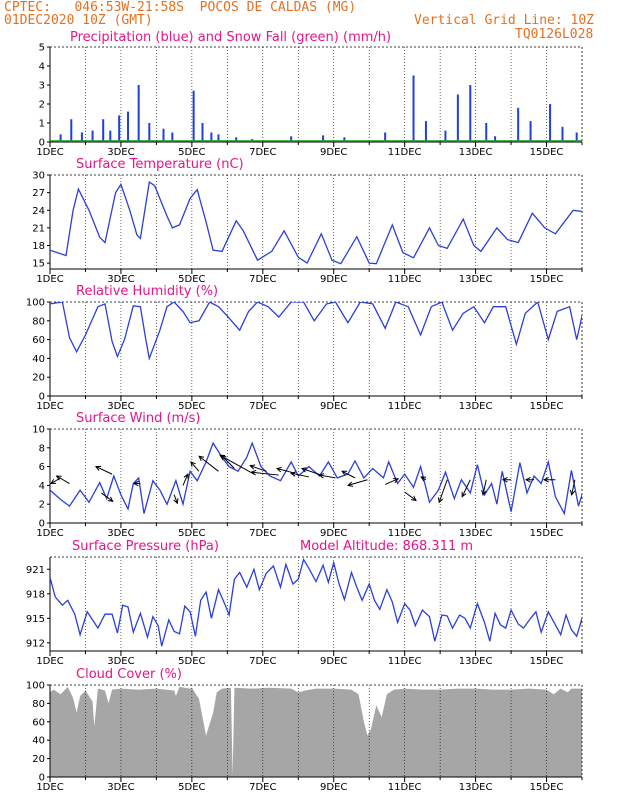 Image resolution: width=618 pixels, height=800 pixels. What do you see at coordinates (38, 430) in the screenshot?
I see `wind-y-tick-label: 10` at bounding box center [38, 430].